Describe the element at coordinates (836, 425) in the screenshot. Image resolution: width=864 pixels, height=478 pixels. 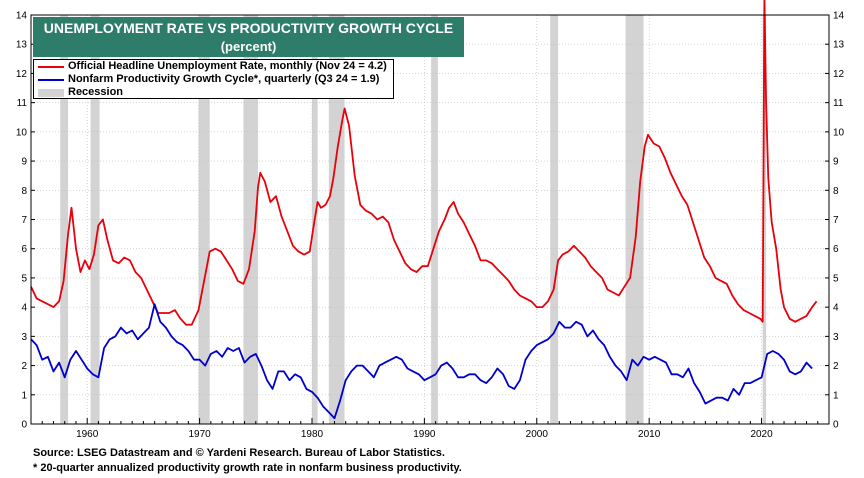
I see `ytick-label-right-0: 0` at that location.